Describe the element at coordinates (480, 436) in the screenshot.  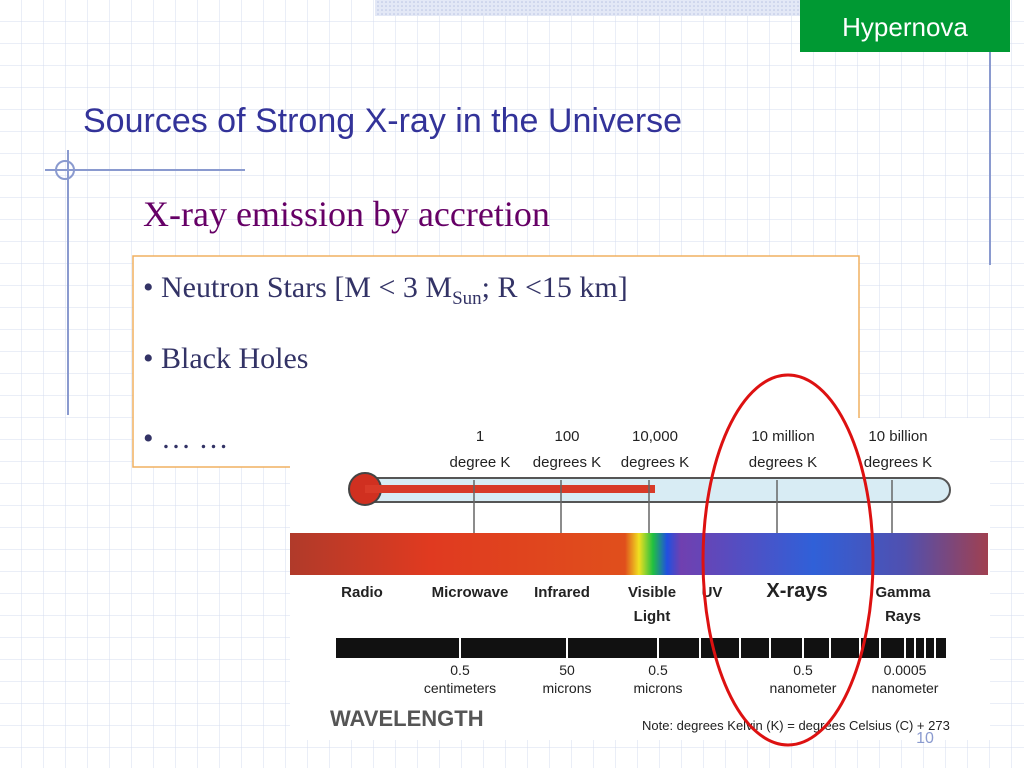
I see `temperature-value: 1` at that location.